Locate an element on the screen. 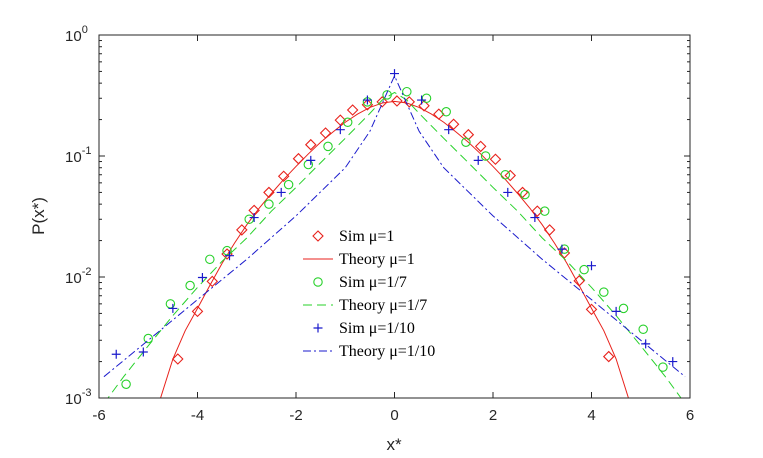  y-tick-exponent: -2 is located at coordinates (87, 272).